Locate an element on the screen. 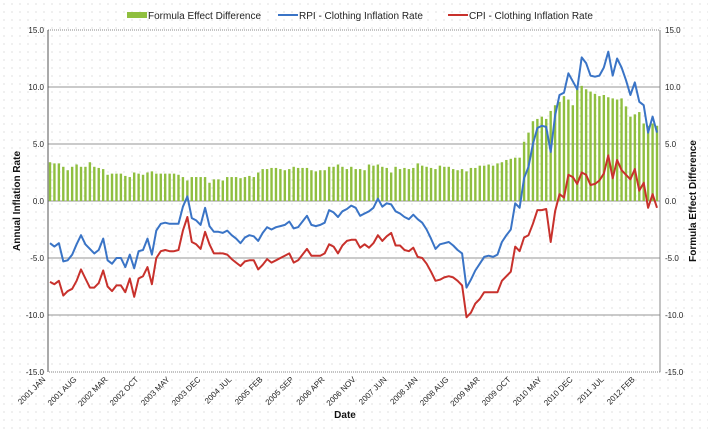 This screenshot has width=708, height=434. x-tick-label: 2006 APR is located at coordinates (311, 391).